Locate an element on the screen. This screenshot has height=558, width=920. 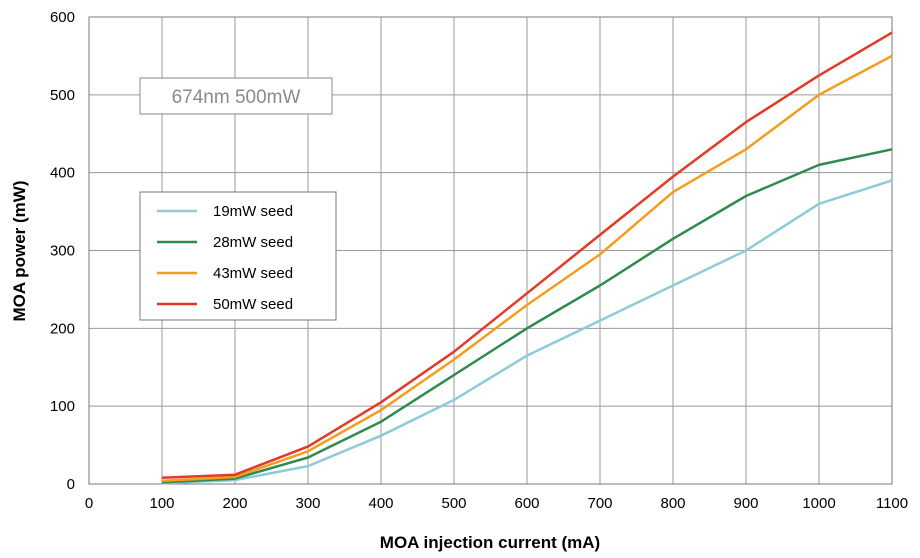
legend-label: 28mW seed is located at coordinates (253, 242).